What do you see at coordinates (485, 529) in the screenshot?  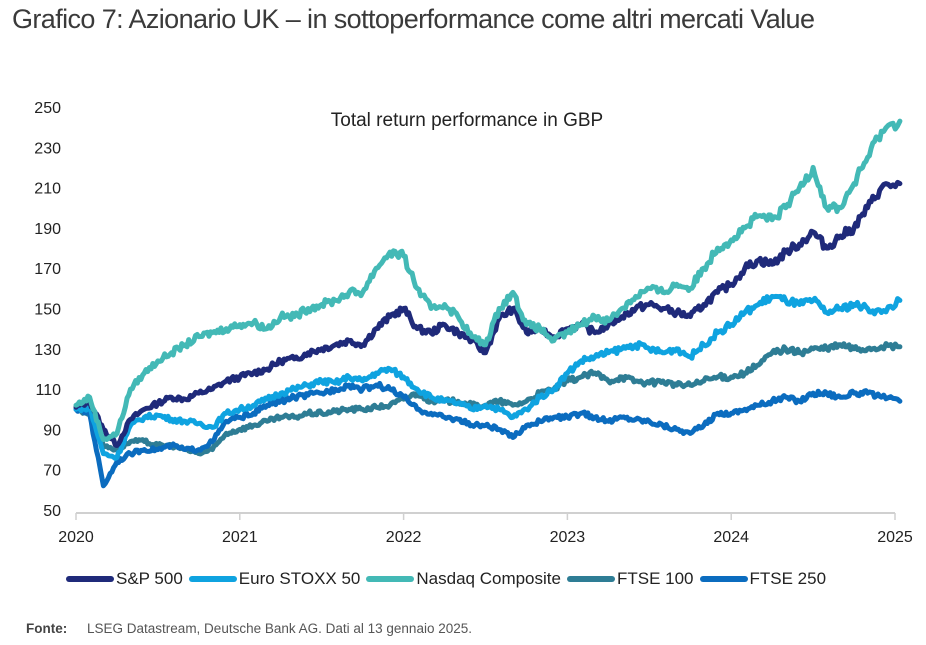 I see `x-axis: 2020 2021 2022 2023 2024 2025` at bounding box center [485, 529].